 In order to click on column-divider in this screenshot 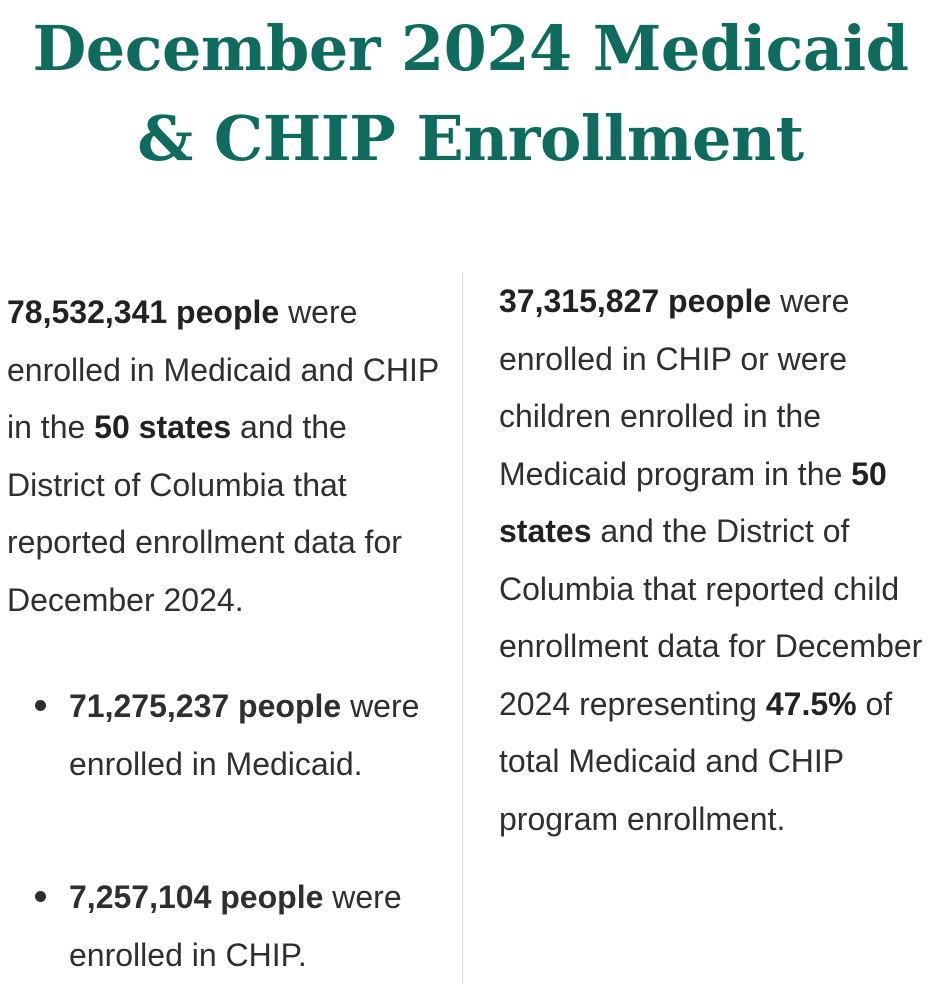, I will do `click(462, 628)`.